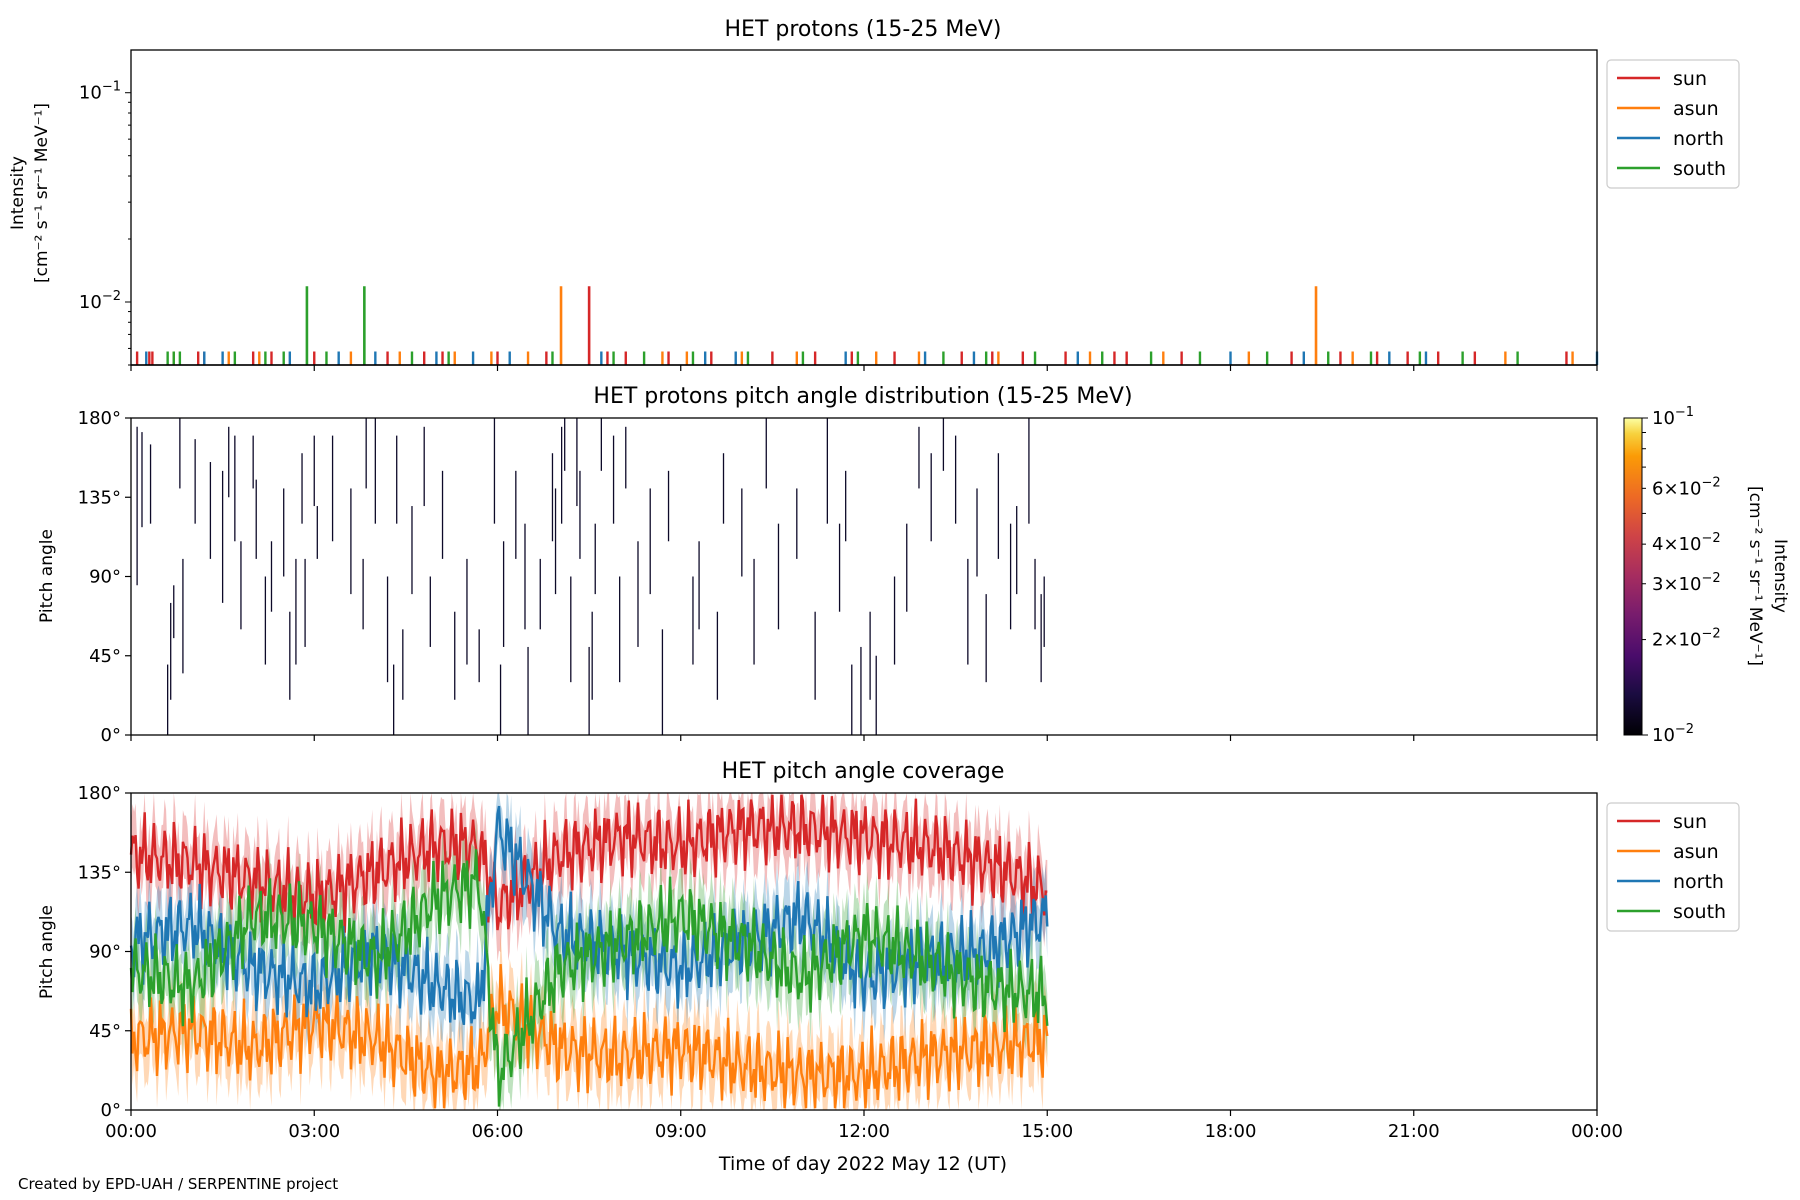 Image resolution: width=1800 pixels, height=1200 pixels. I want to click on colorbar-ticks: 10⁻¹ 6×10⁻² 4×10⁻² 3×10⁻² 2×10⁻² 10⁻², so click(1681, 575).